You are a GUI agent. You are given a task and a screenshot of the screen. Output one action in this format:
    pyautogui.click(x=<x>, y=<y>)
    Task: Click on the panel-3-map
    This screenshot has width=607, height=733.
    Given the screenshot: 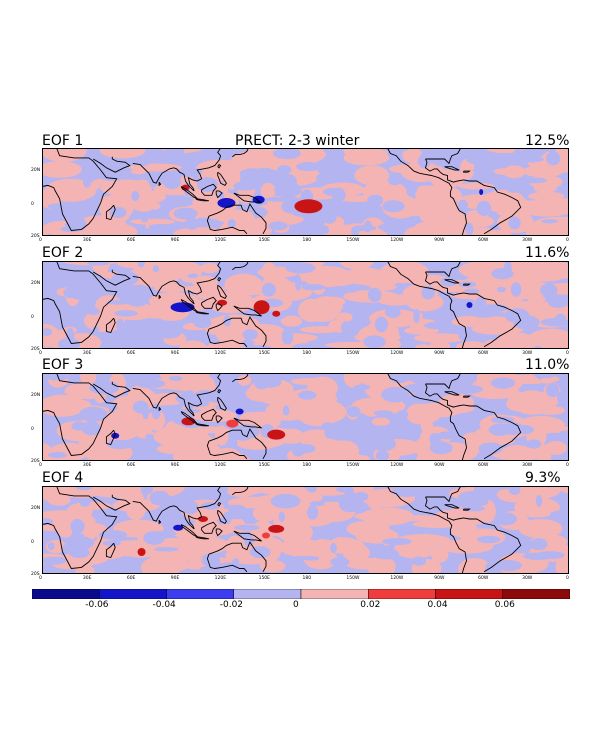 What is the action you would take?
    pyautogui.click(x=305, y=417)
    